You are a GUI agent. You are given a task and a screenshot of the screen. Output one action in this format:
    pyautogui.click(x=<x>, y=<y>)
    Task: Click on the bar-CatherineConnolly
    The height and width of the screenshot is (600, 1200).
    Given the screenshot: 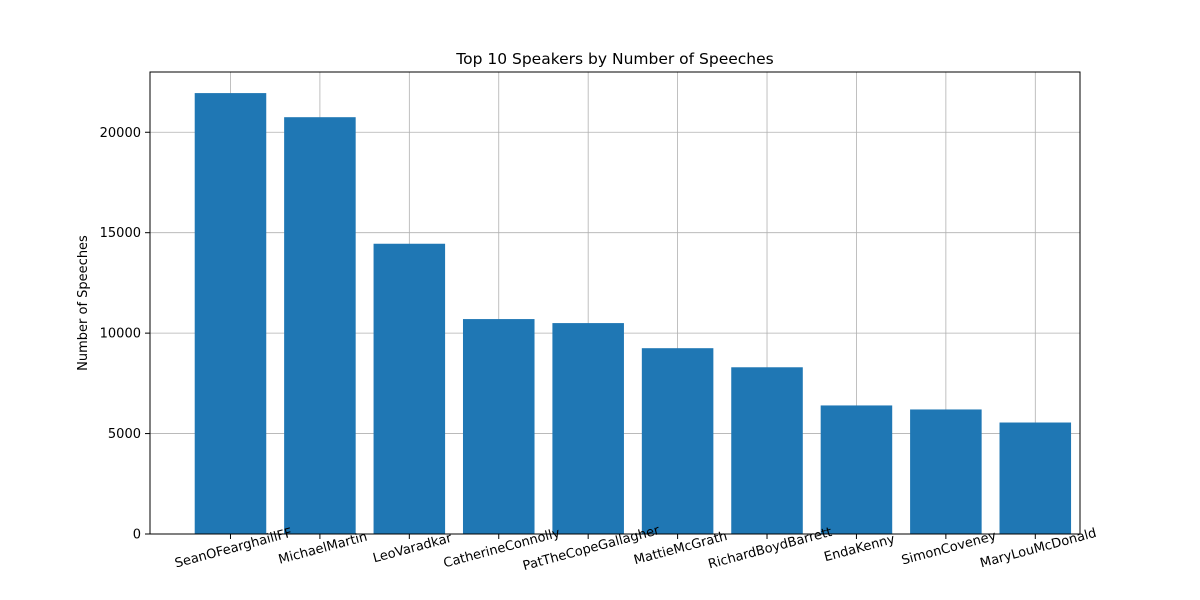 What is the action you would take?
    pyautogui.click(x=498, y=426)
    